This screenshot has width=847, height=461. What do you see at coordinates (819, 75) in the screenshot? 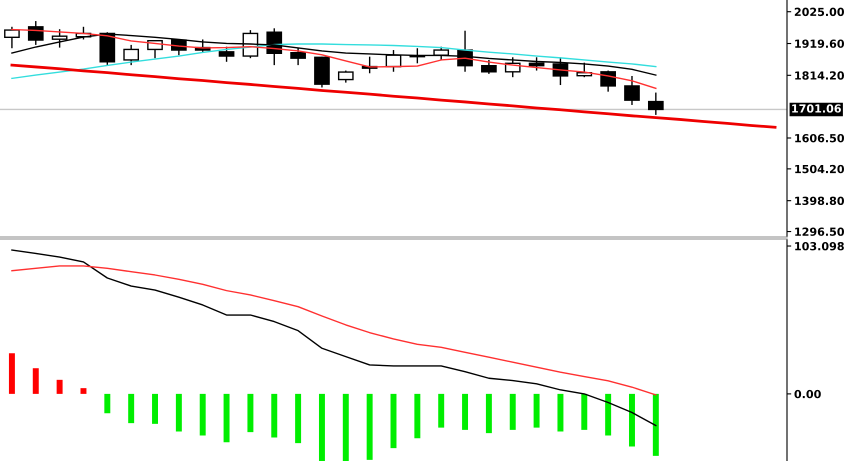
I see `y-tick-label: 1814.20` at bounding box center [819, 75].